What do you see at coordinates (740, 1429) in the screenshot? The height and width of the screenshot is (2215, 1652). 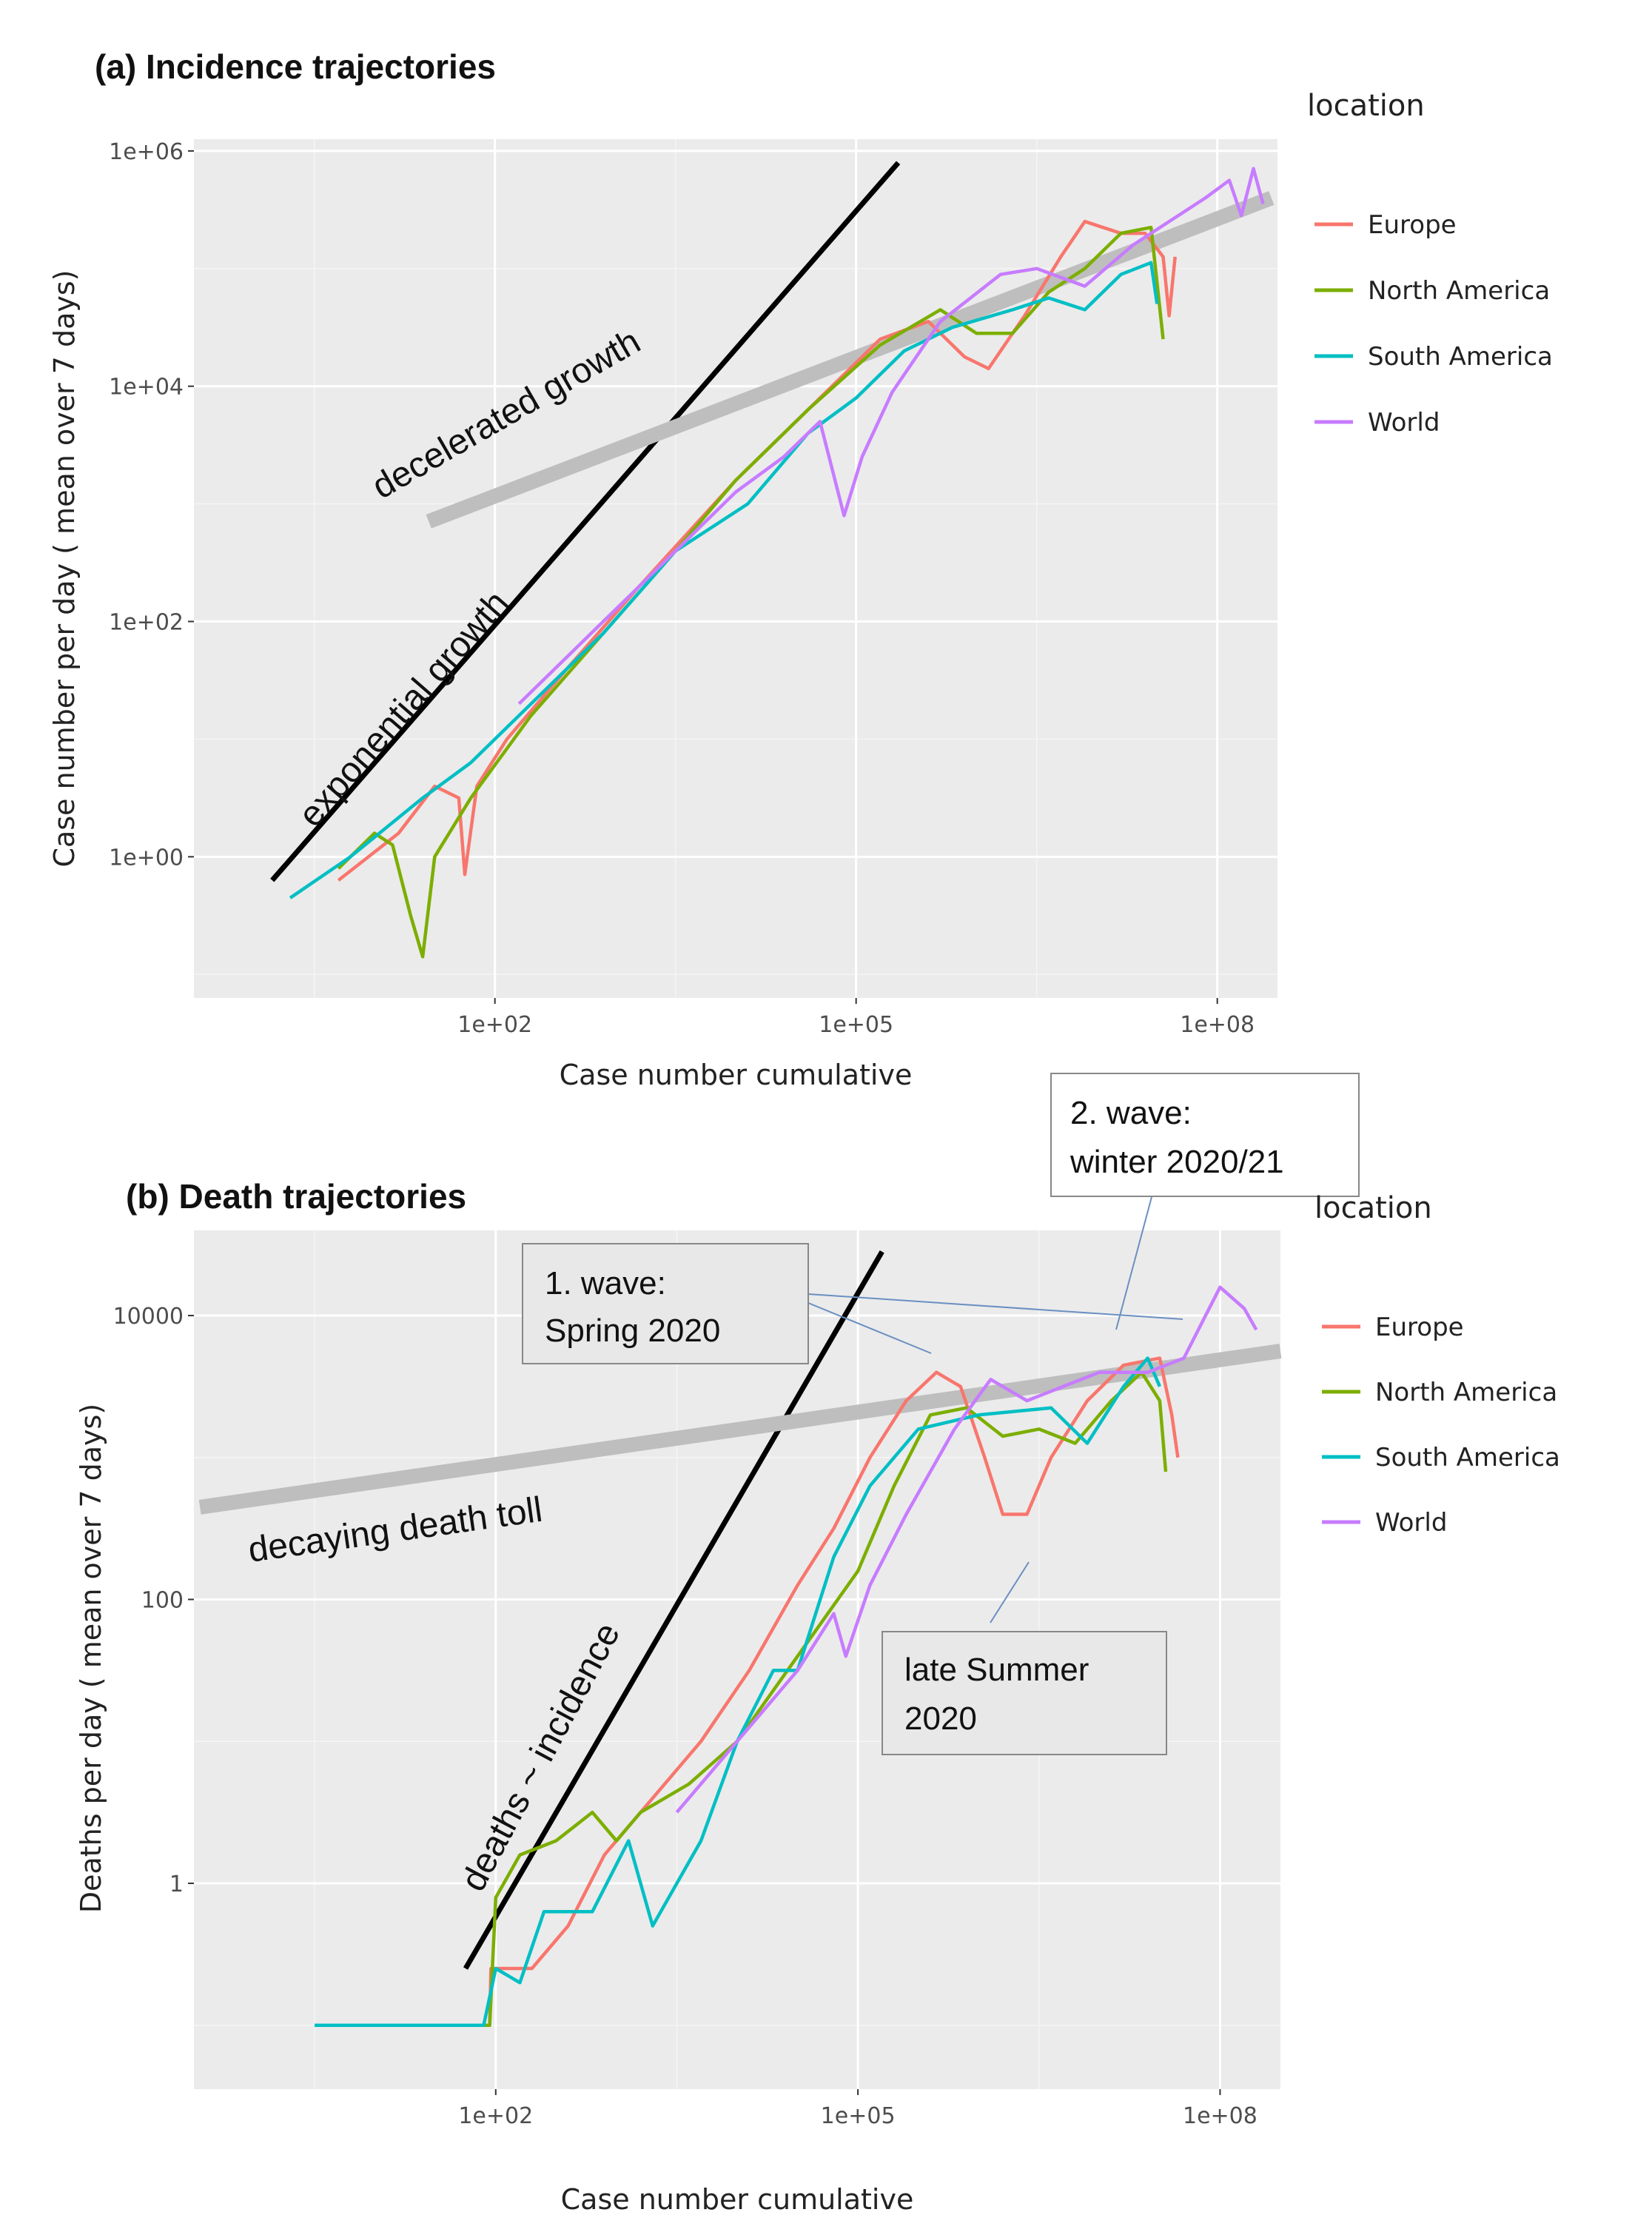 I see `trend-line-decaying-death-toll` at bounding box center [740, 1429].